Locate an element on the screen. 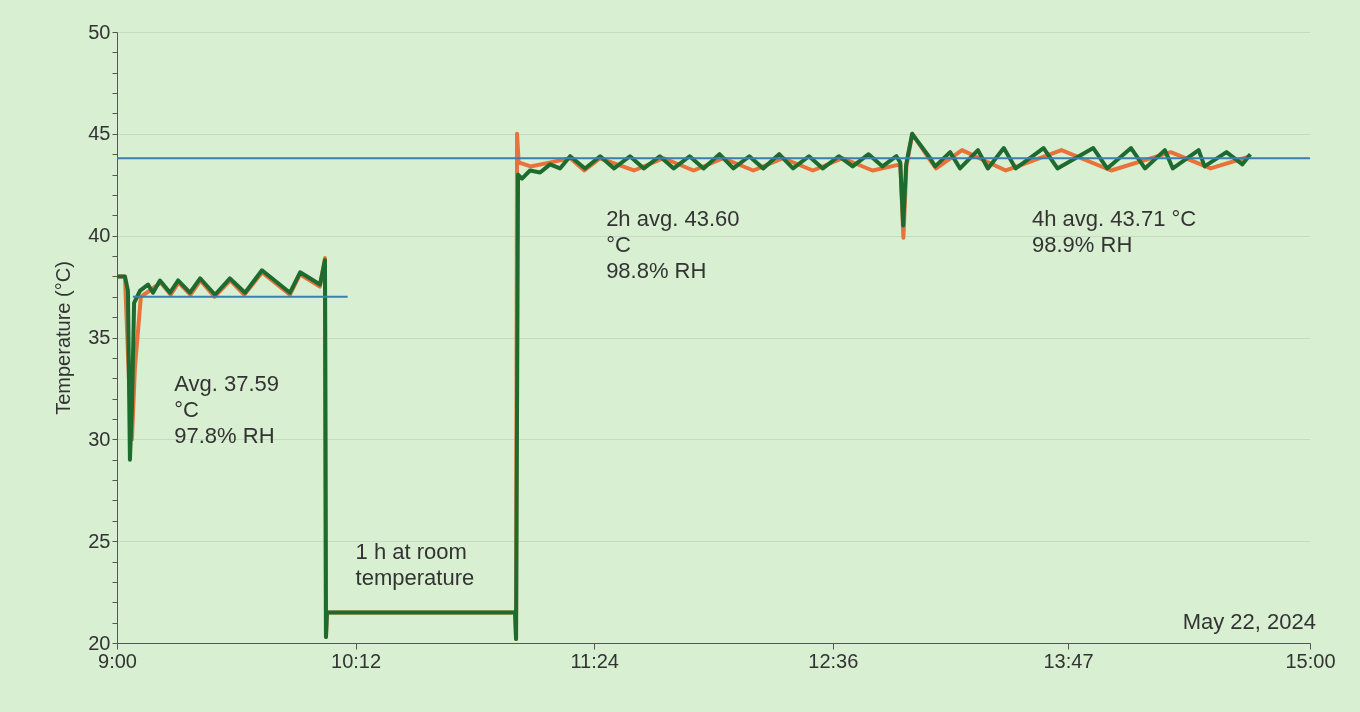  annotation: 1 h at room temperature is located at coordinates (415, 565).